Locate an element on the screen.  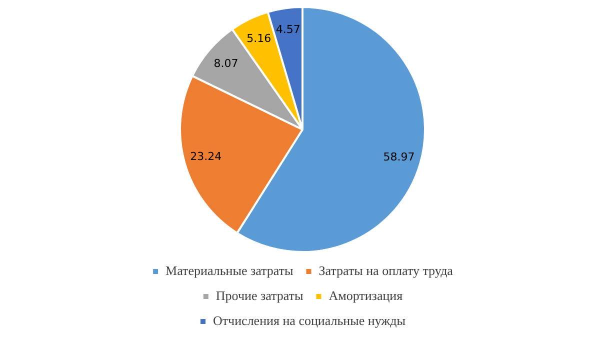
data-label: 8.07 is located at coordinates (226, 63).